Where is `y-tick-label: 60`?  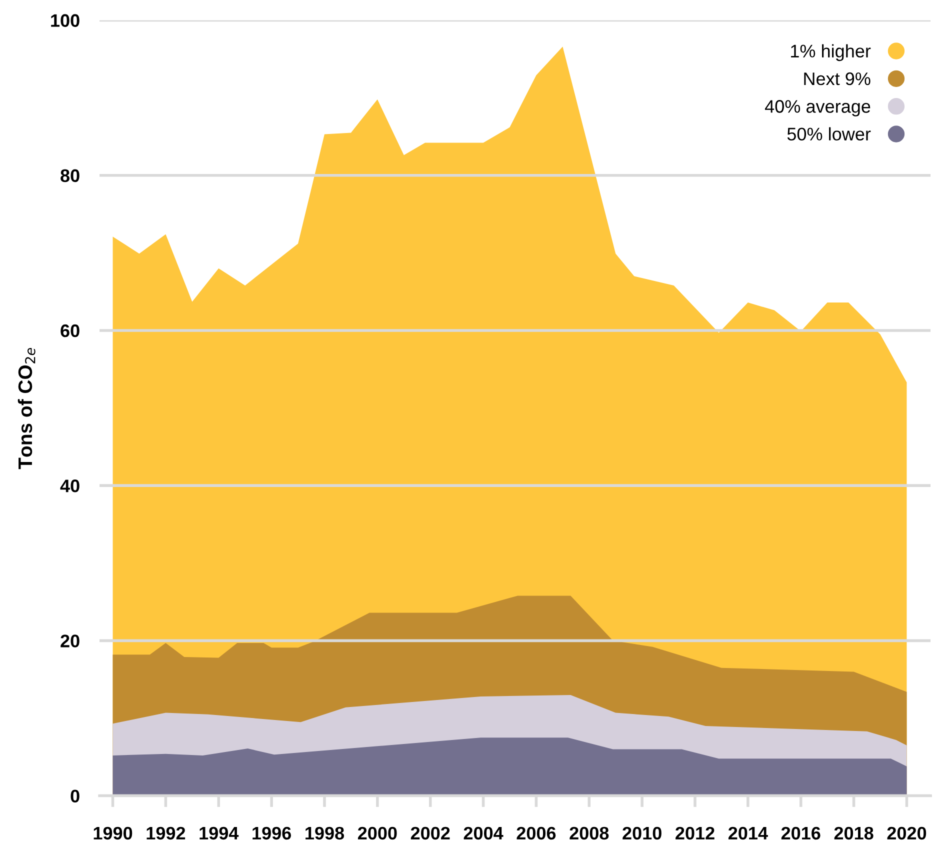
y-tick-label: 60 is located at coordinates (70, 331).